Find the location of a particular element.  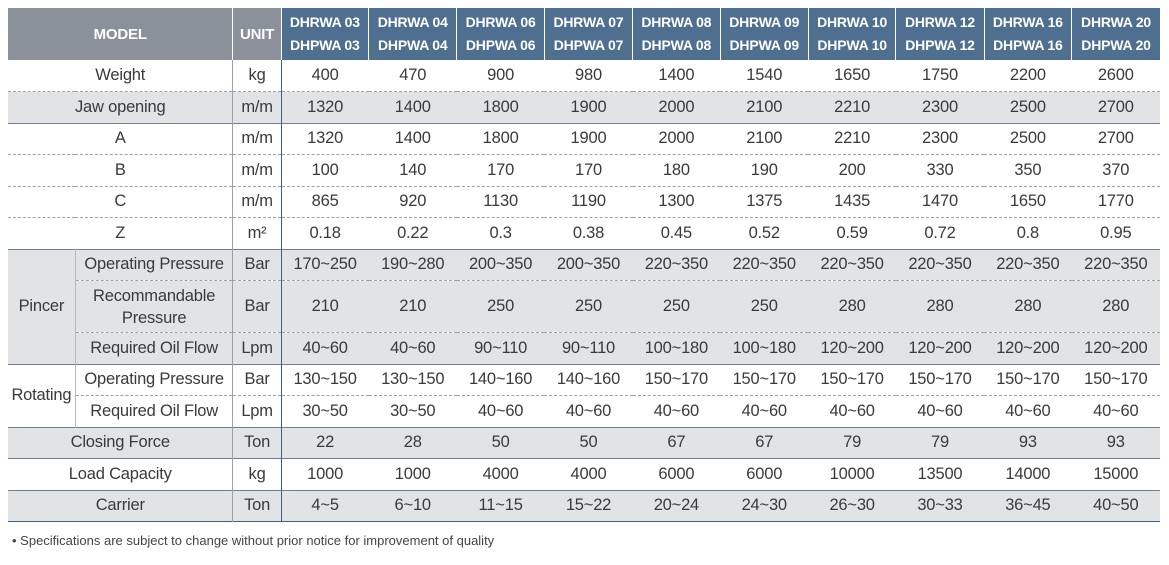

row-label: C is located at coordinates (120, 201).